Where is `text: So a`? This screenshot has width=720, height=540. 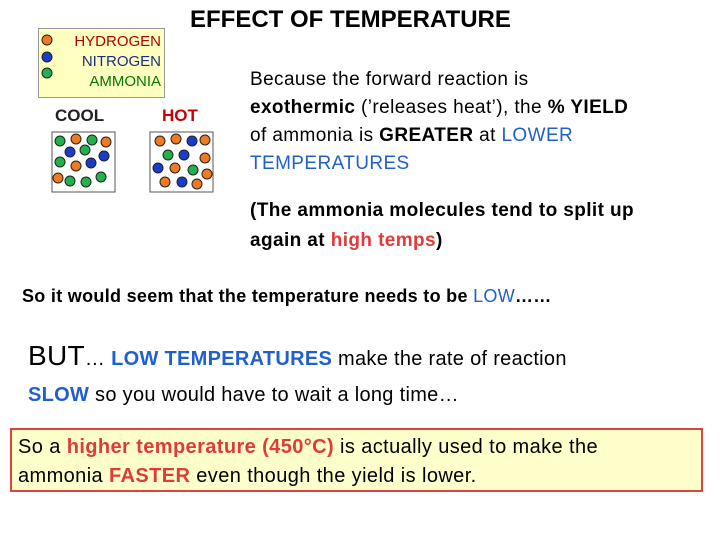
text: So a is located at coordinates (42, 447).